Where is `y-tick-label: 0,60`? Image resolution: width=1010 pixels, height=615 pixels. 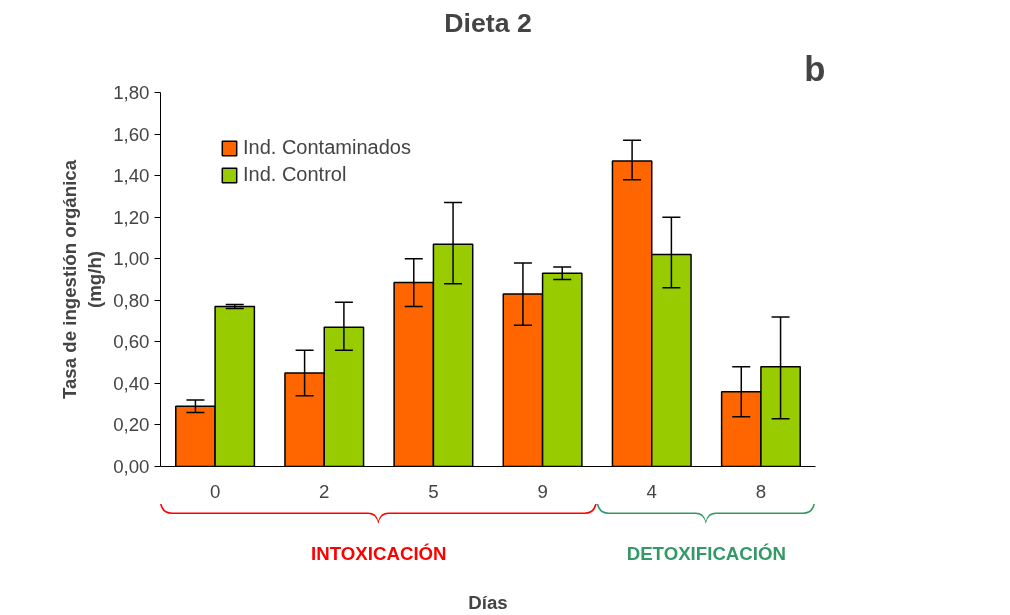 y-tick-label: 0,60 is located at coordinates (131, 342).